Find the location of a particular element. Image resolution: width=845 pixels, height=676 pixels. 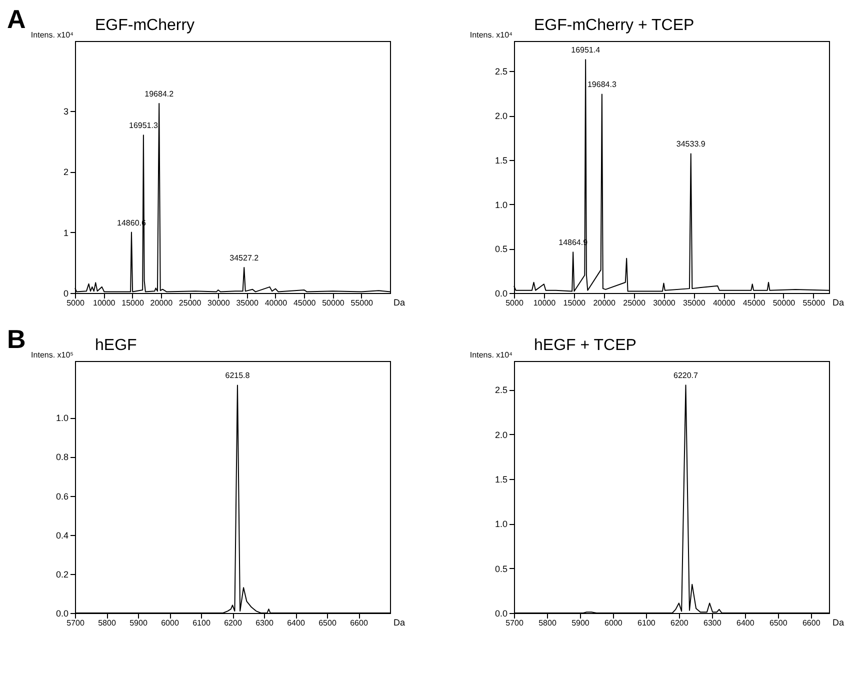

annotation: 6215.8 is located at coordinates (237, 375).